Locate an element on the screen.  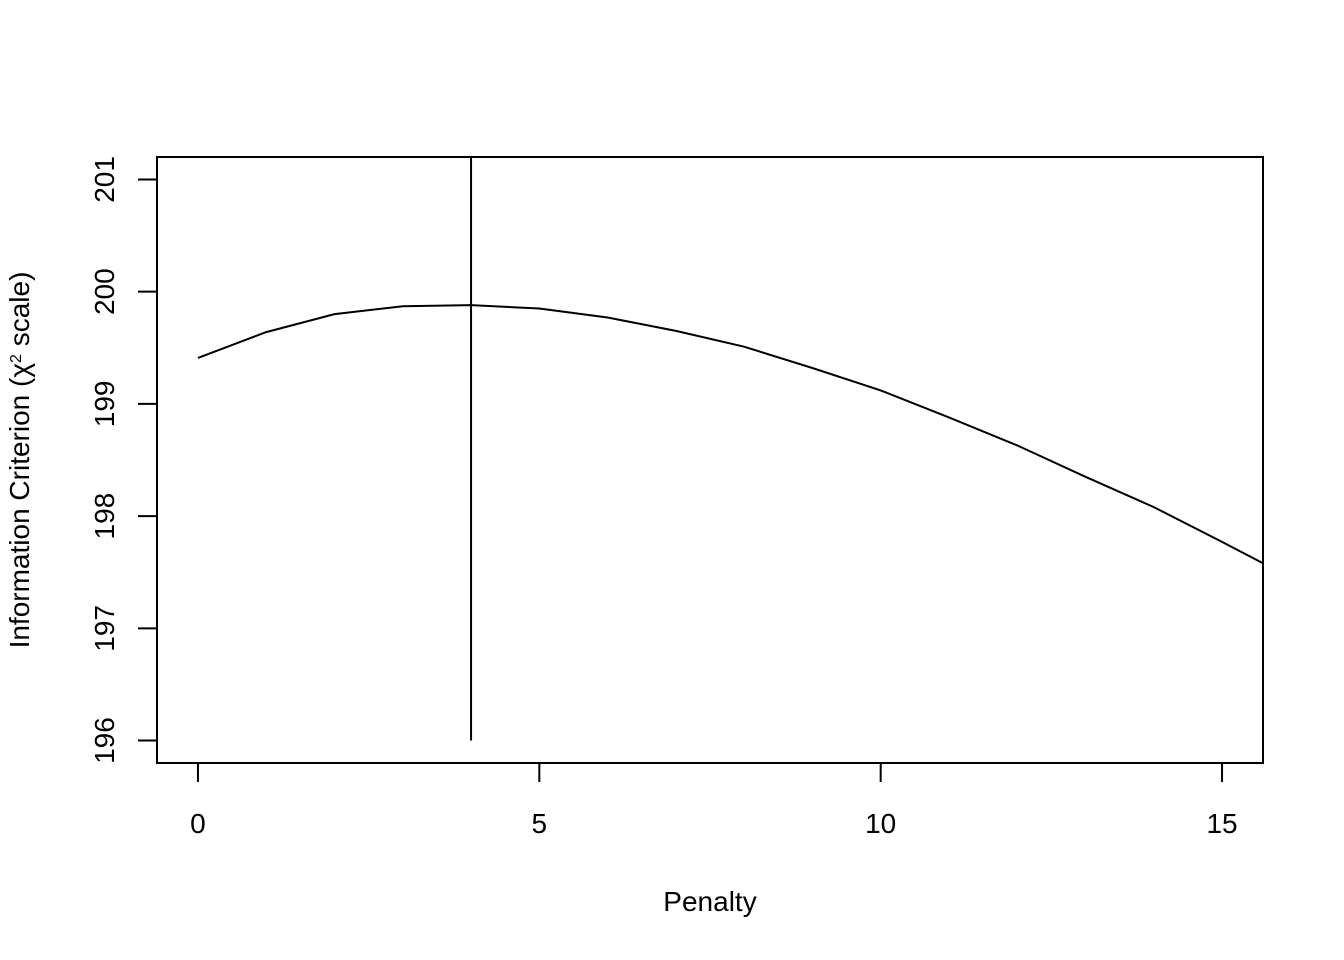
y-tick-label: 200 is located at coordinates (104, 291).